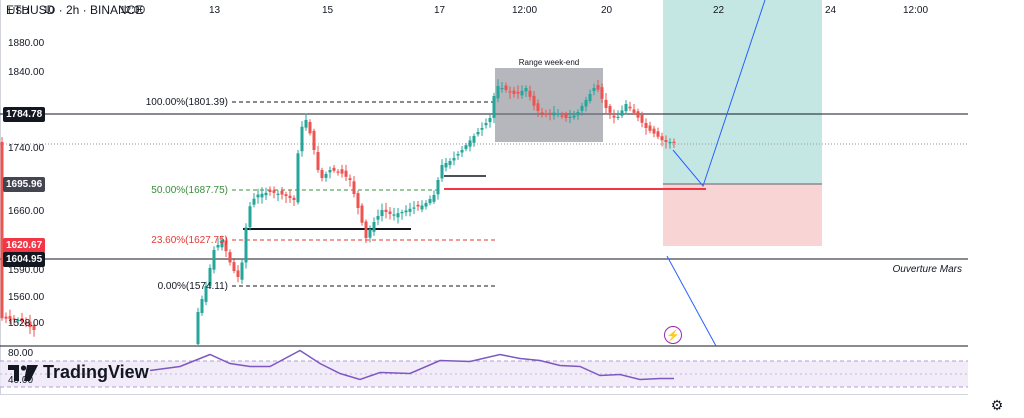 Image resolution: width=1024 pixels, height=418 pixels. Describe the element at coordinates (549, 62) in the screenshot. I see `range-weekend-label: Range week-end` at that location.